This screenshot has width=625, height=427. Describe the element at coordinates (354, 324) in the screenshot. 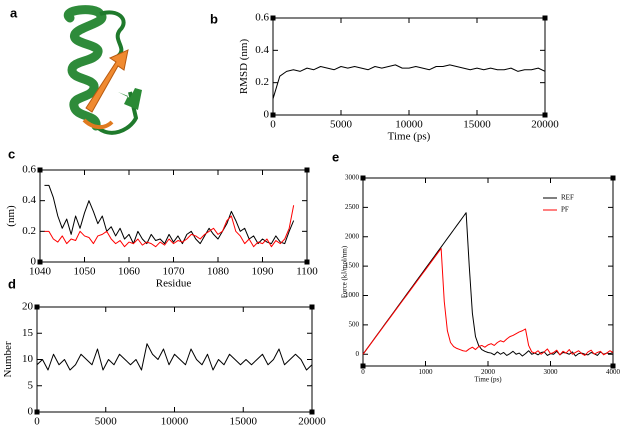

I see `y-tick-label: 500` at that location.